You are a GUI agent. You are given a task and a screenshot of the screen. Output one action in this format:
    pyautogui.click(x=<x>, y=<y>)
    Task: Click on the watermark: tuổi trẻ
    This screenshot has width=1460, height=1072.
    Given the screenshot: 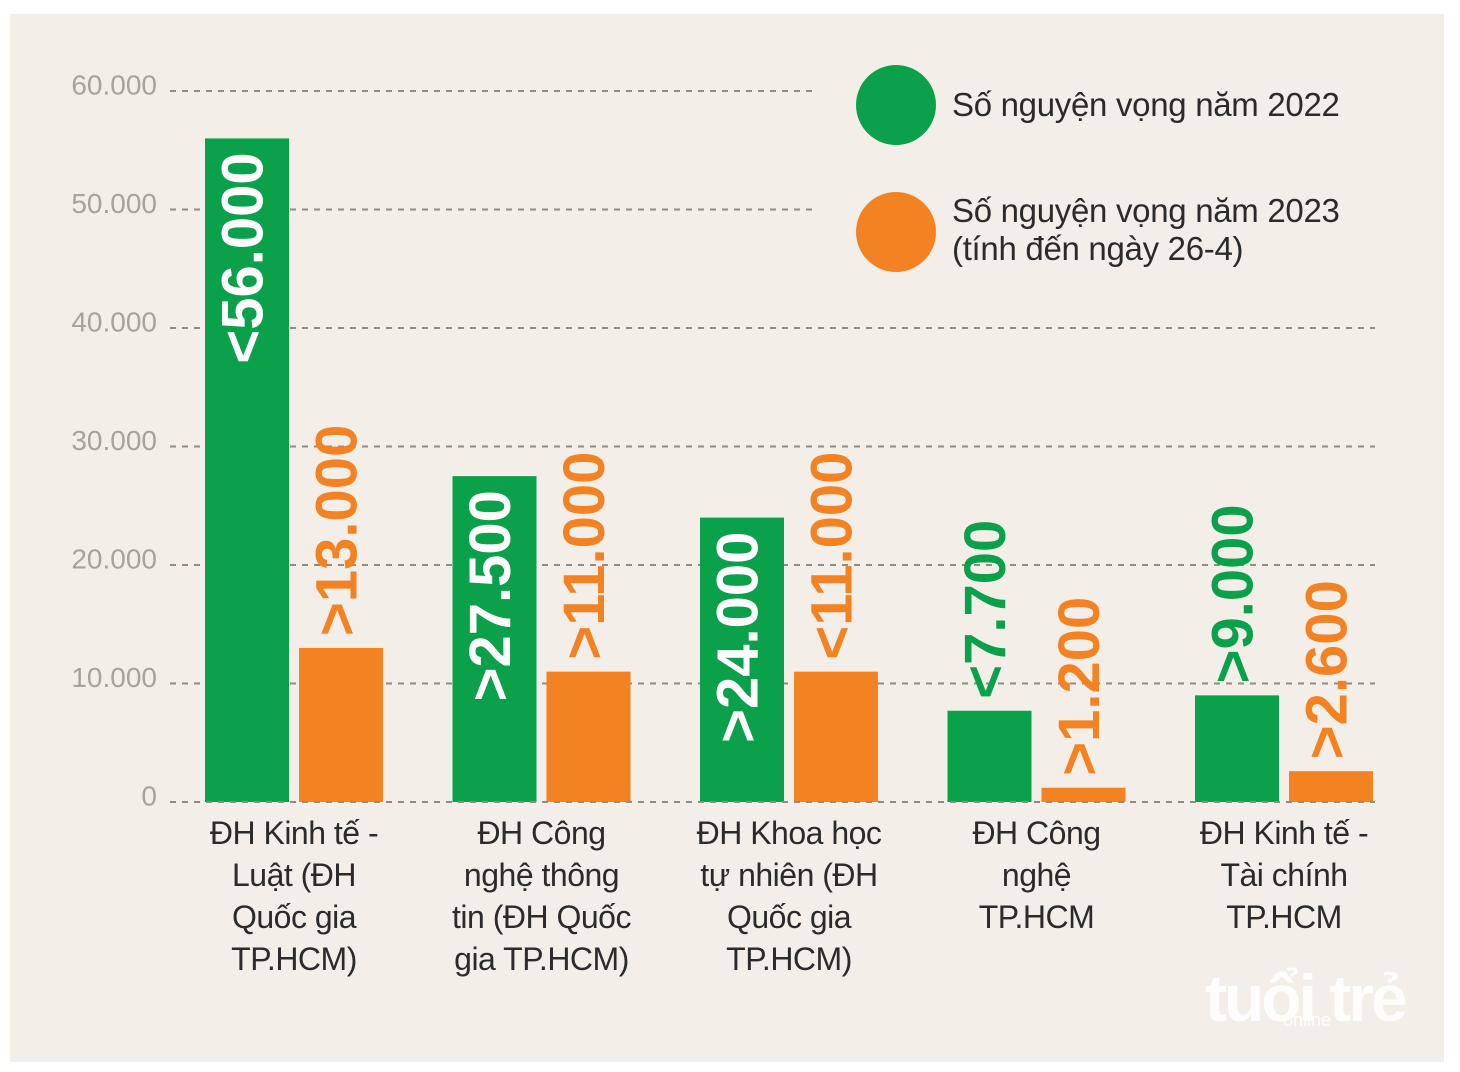 What is the action you would take?
    pyautogui.click(x=1306, y=998)
    